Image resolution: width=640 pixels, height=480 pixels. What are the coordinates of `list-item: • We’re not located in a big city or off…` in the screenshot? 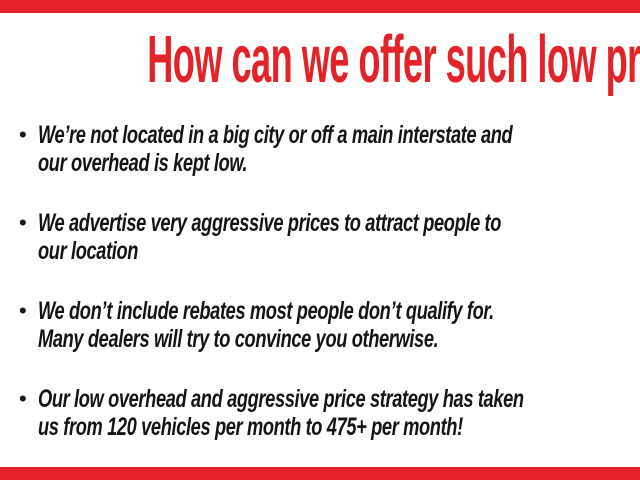 It's located at (320, 149).